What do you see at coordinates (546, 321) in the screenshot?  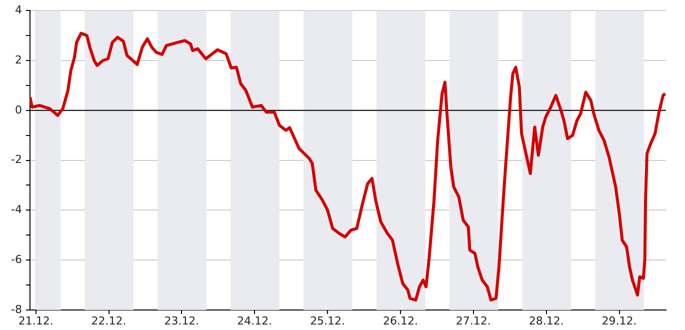 I see `x-tick-label: 28.12.` at bounding box center [546, 321].